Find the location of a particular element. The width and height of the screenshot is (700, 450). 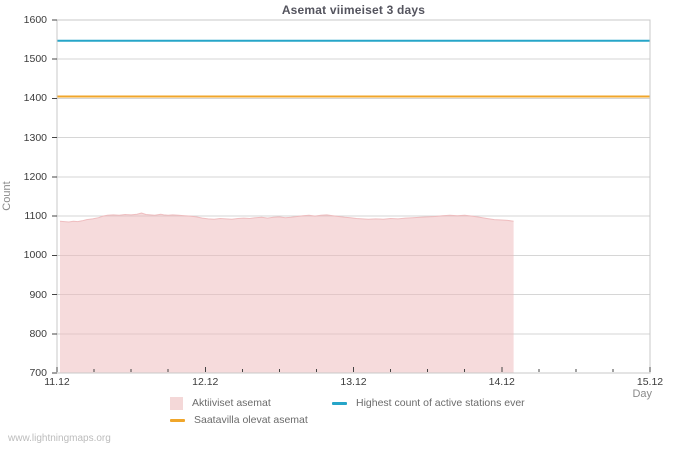

chart-title: Asemat viimeiset 3 days is located at coordinates (353, 10).